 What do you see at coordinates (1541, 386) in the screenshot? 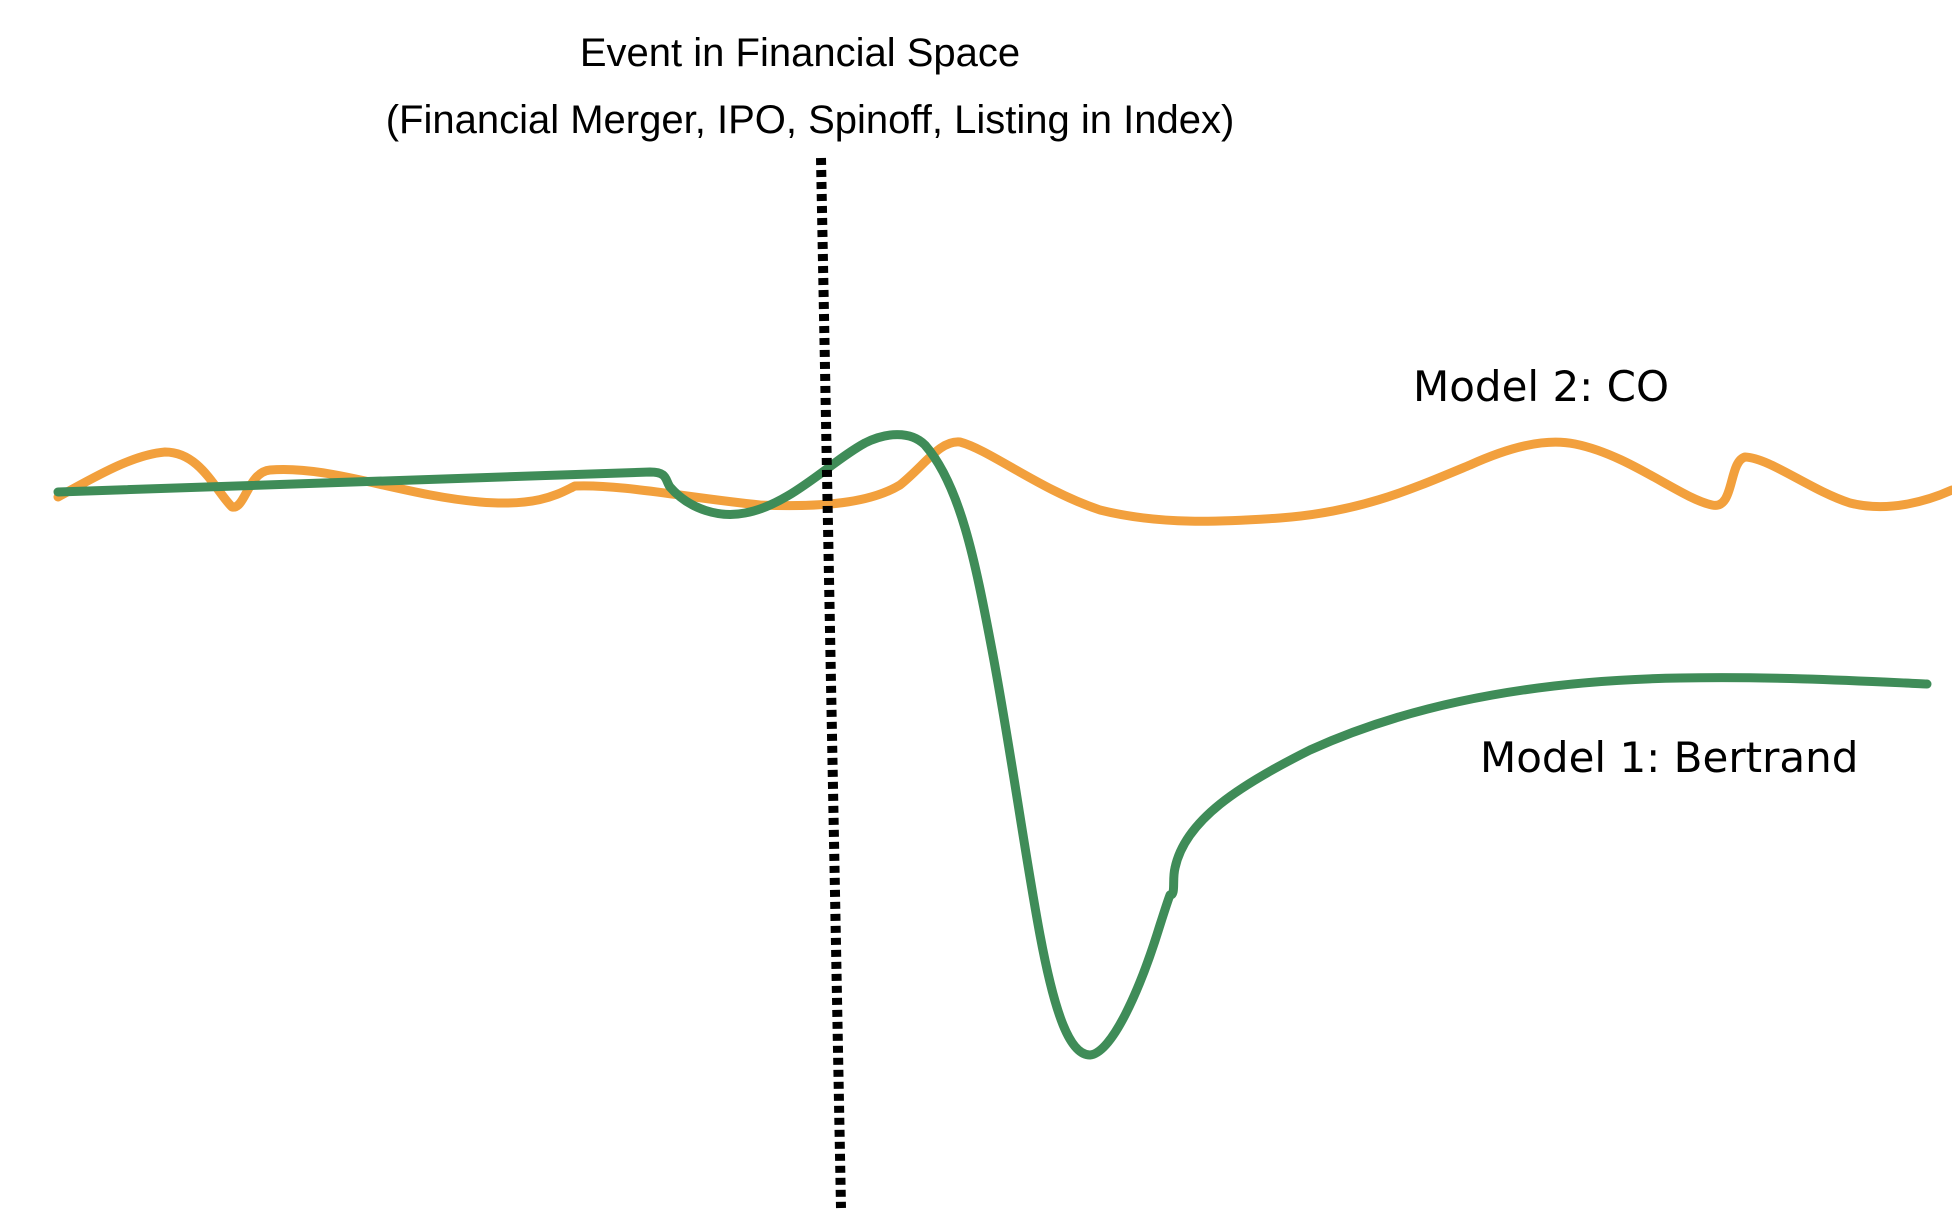
I see `model-2-co-label: Model 2: CO` at bounding box center [1541, 386].